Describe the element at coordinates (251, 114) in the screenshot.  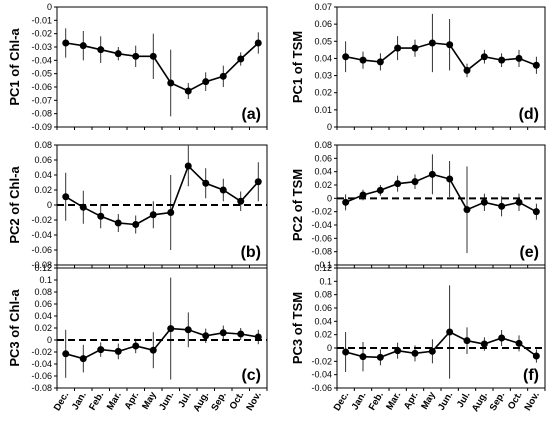
I see `panel-label: (a)` at that location.